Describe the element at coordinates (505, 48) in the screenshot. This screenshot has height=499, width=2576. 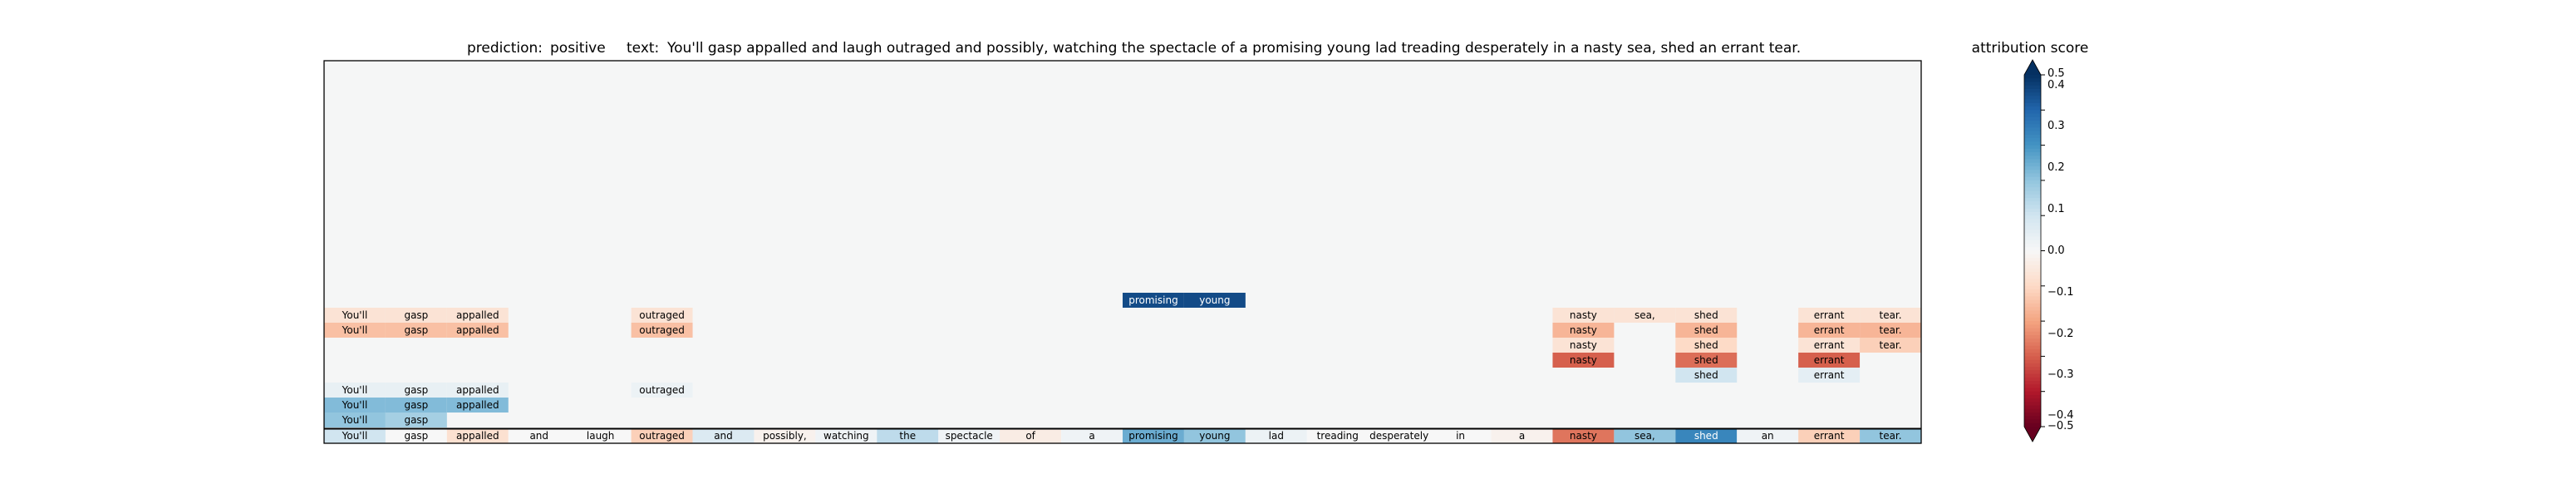
I see `title-prediction-label: prediction:` at that location.